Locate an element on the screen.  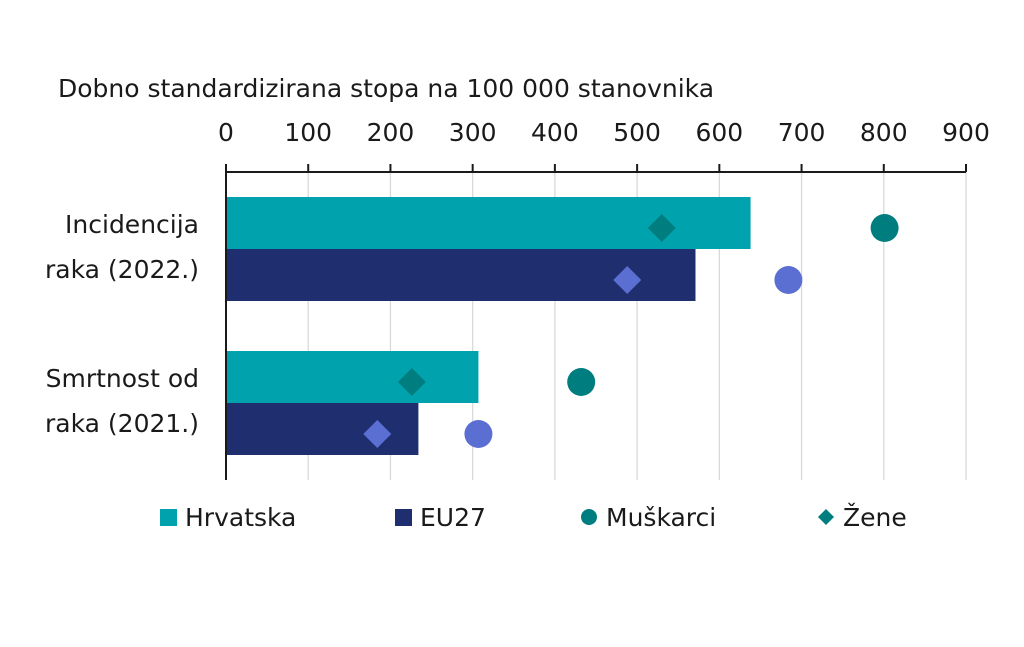
x-tick-label: 500 is located at coordinates (637, 132).